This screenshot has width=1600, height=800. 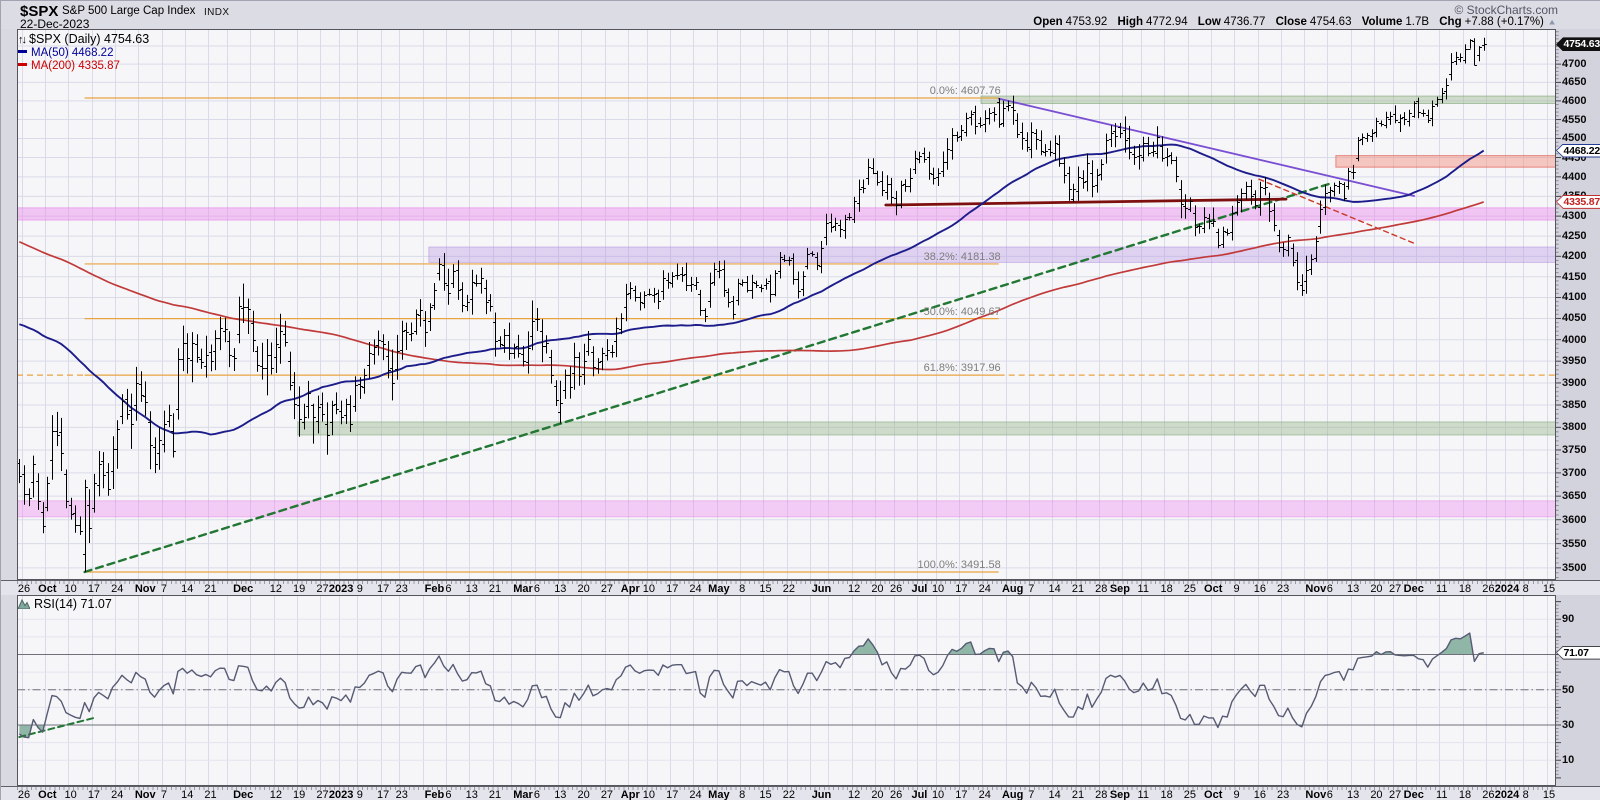 I want to click on change-label: Chg, so click(x=1450, y=22).